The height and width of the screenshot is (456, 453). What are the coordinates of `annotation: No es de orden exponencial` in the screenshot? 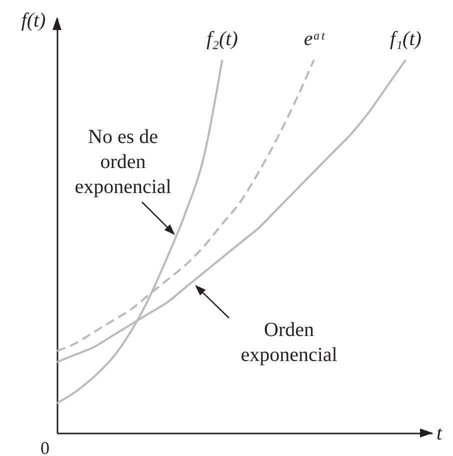 It's located at (123, 162).